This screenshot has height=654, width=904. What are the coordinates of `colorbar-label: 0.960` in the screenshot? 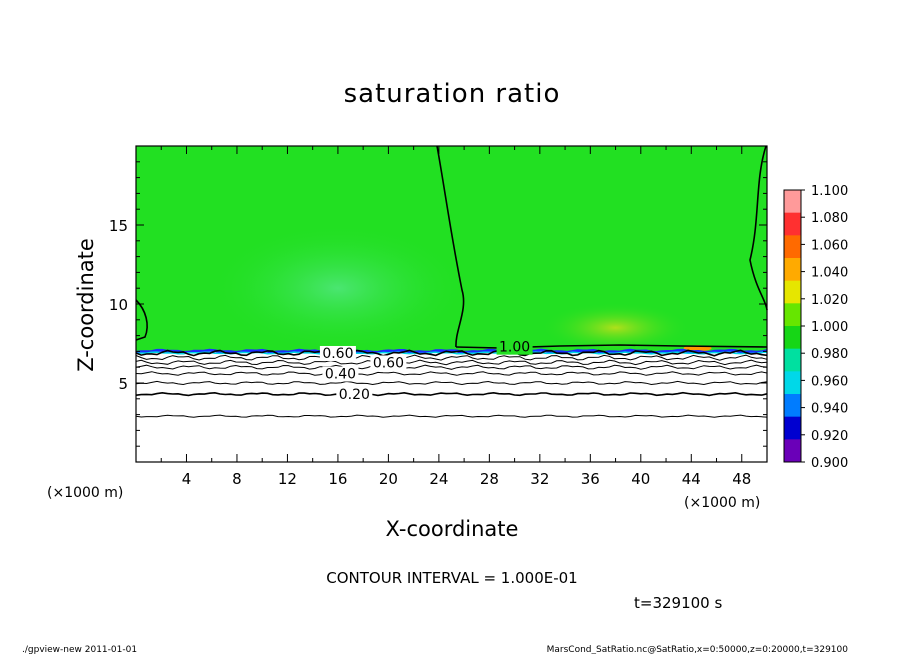 It's located at (829, 381).